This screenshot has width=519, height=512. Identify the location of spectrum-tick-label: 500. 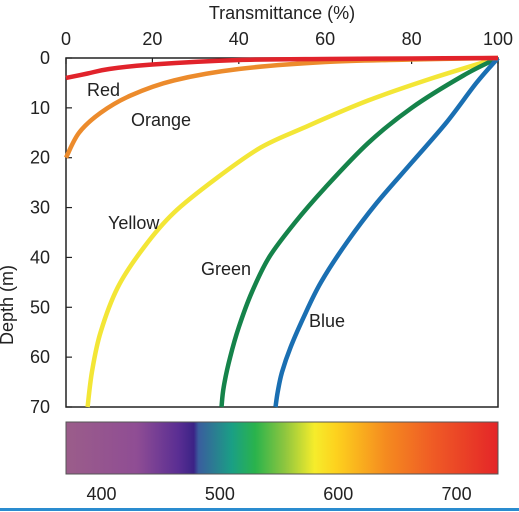
(220, 494).